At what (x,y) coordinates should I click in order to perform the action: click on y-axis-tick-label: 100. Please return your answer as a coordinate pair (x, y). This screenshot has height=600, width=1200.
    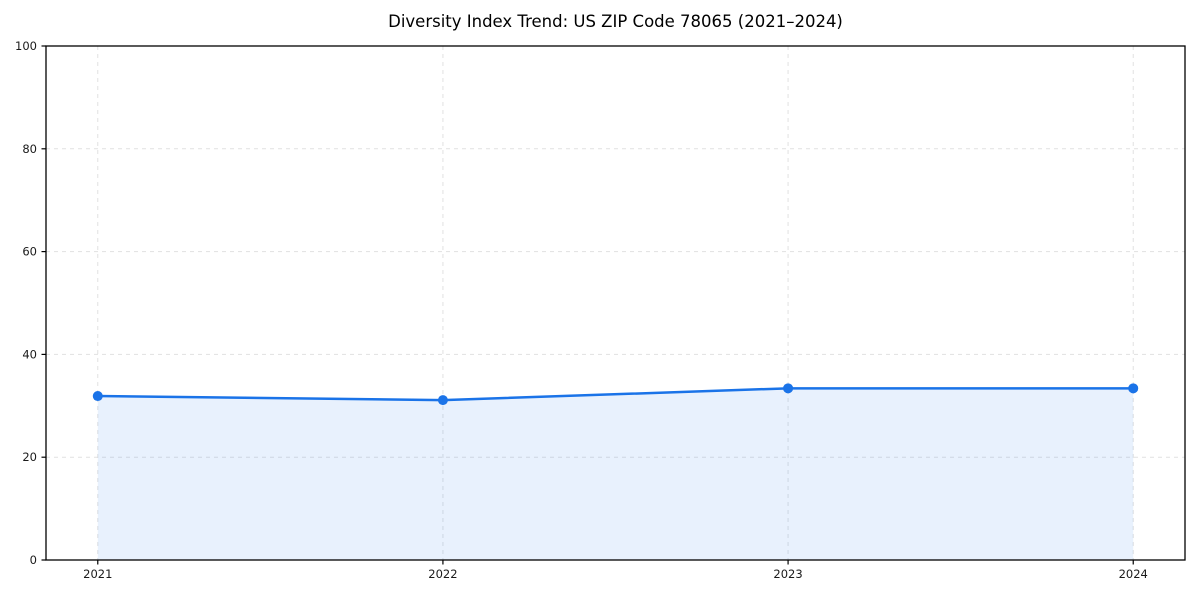
    Looking at the image, I should click on (26, 46).